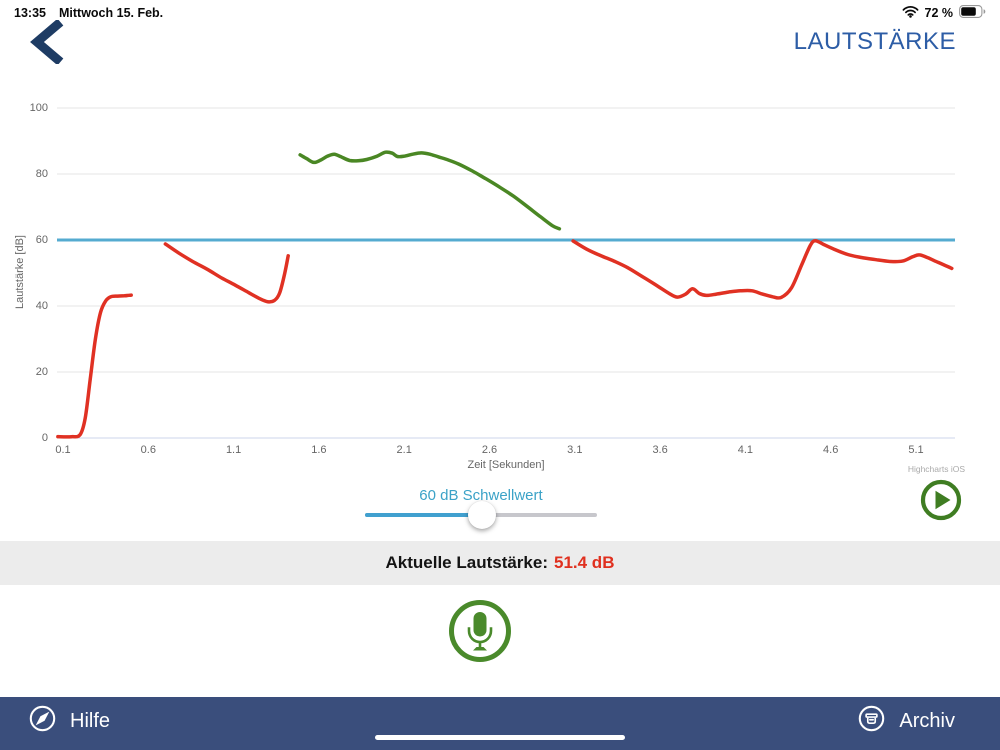  Describe the element at coordinates (30, 13) in the screenshot. I see `status-time: 13:35` at that location.